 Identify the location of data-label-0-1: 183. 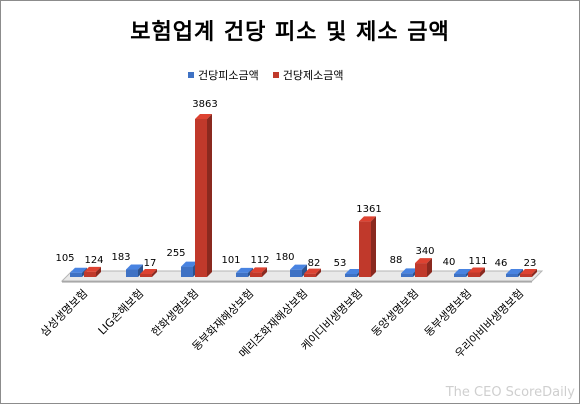
(120, 257).